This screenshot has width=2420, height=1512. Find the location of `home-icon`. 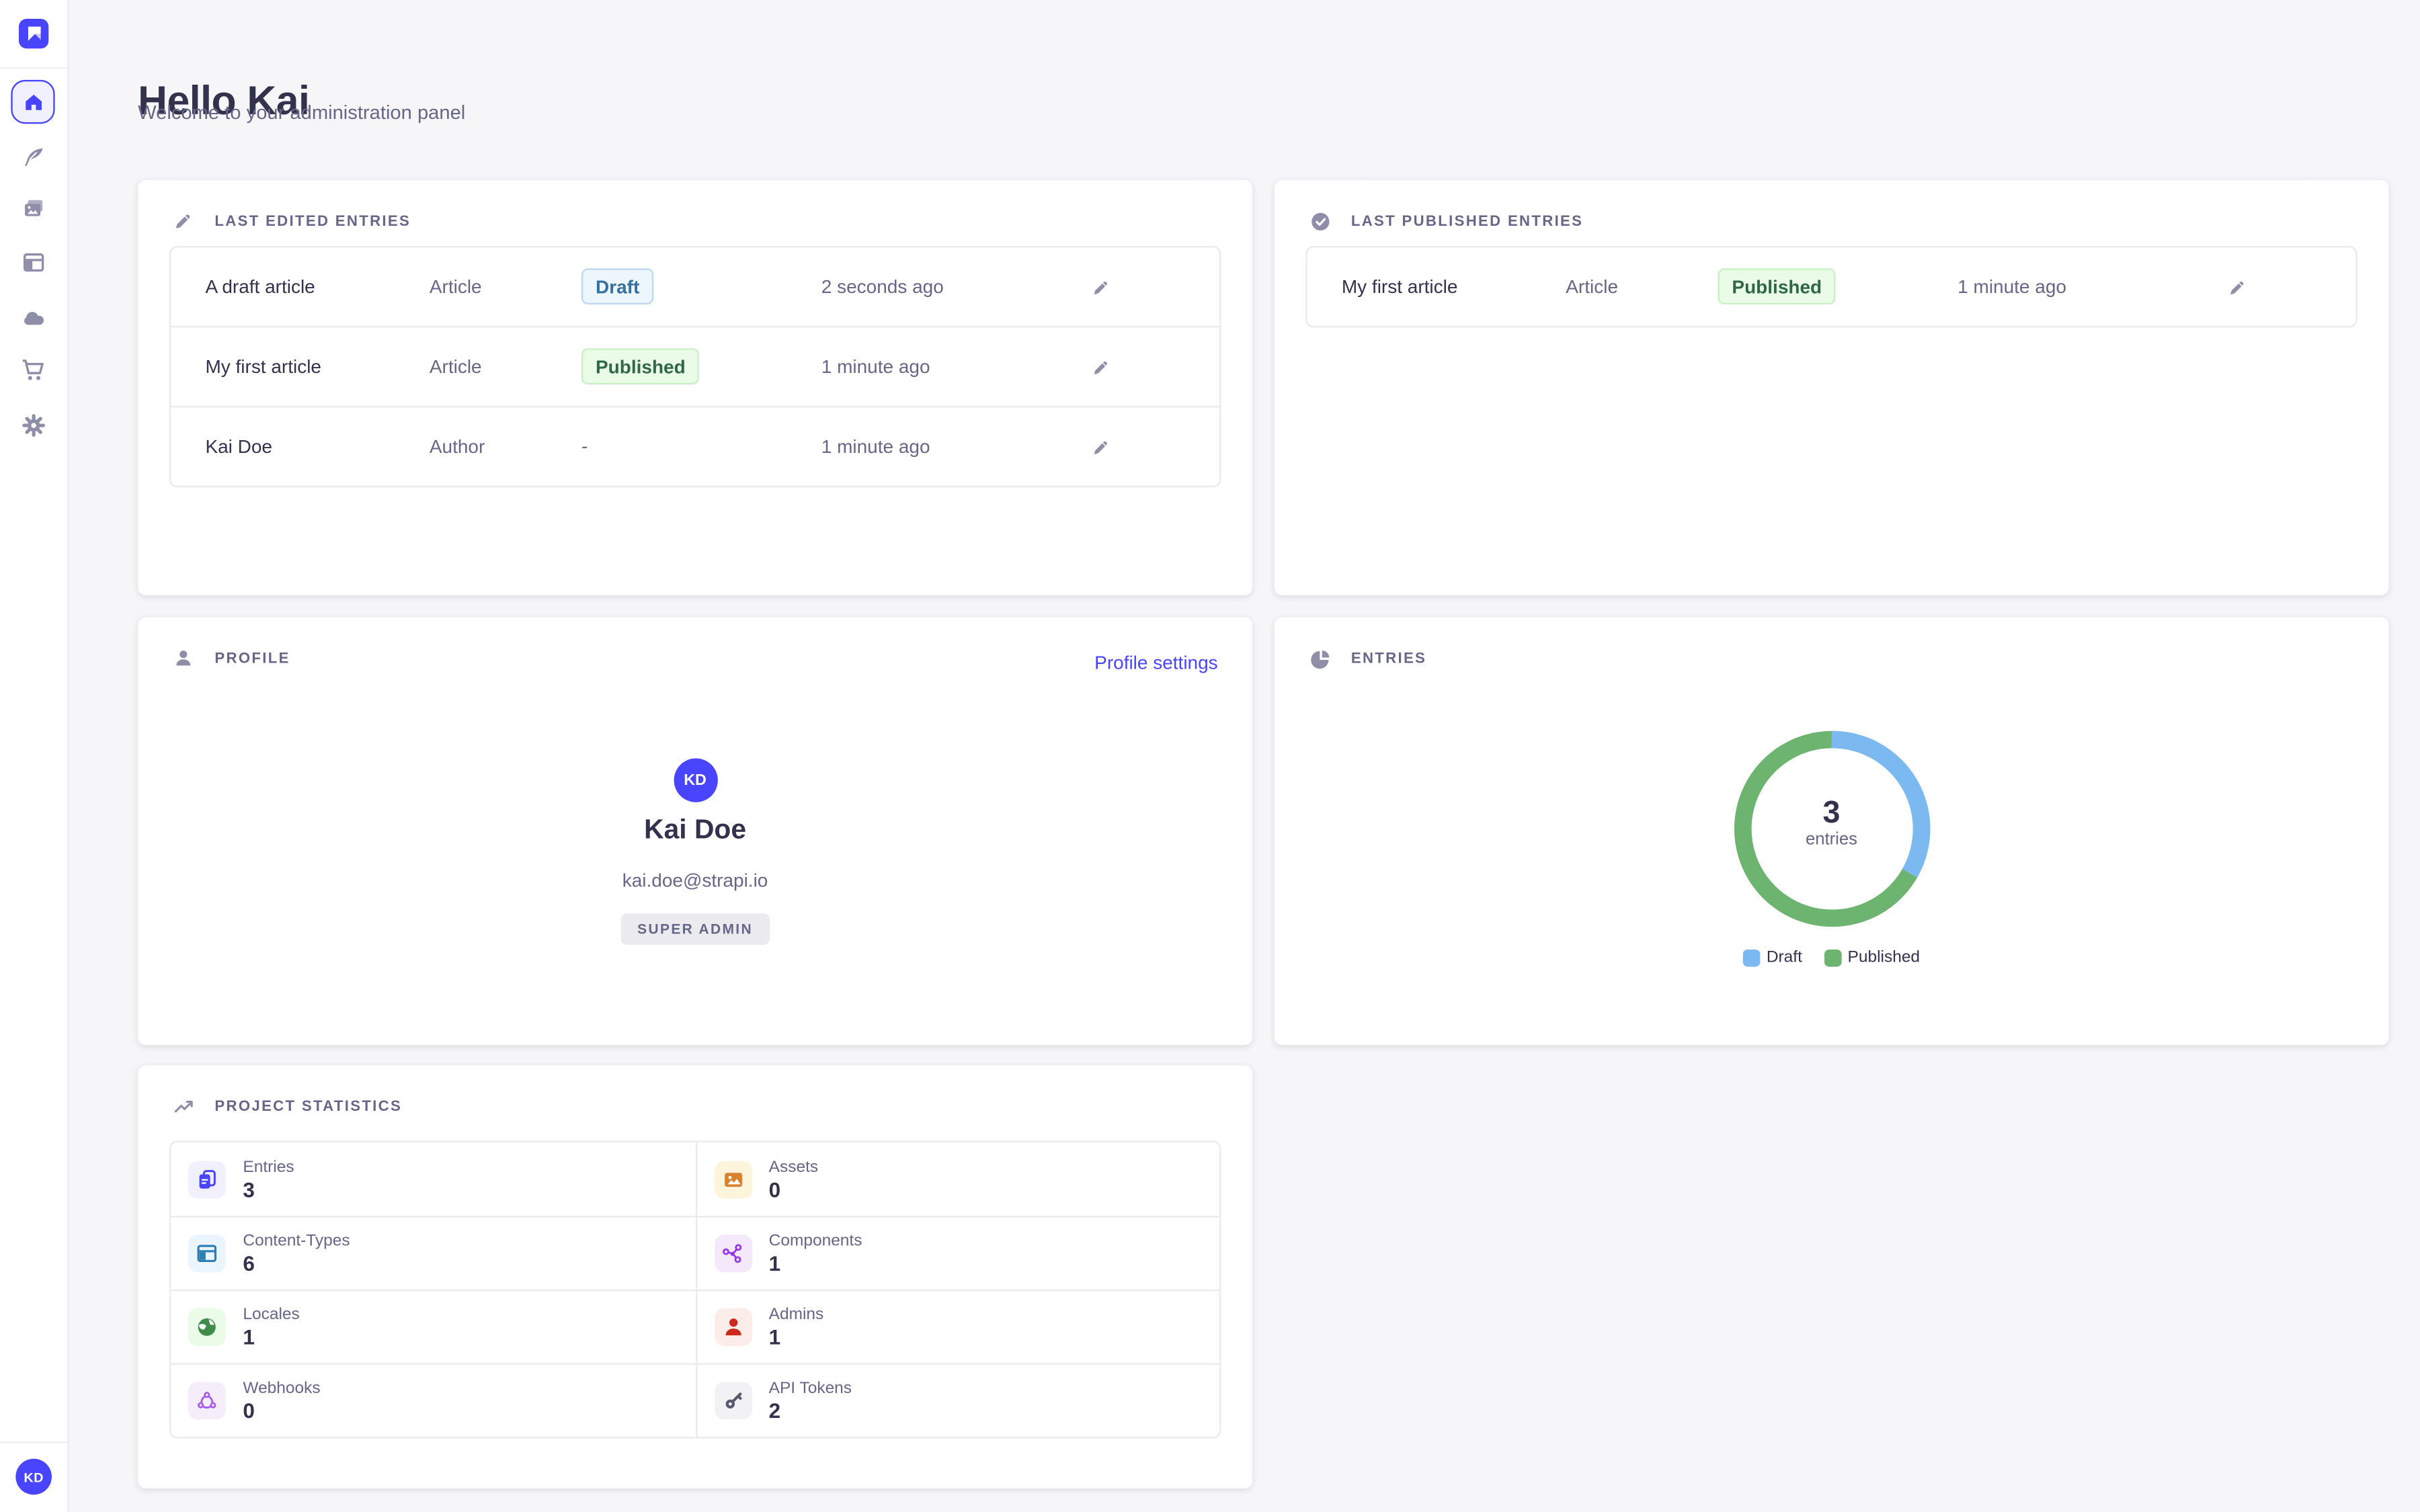

home-icon is located at coordinates (33, 101).